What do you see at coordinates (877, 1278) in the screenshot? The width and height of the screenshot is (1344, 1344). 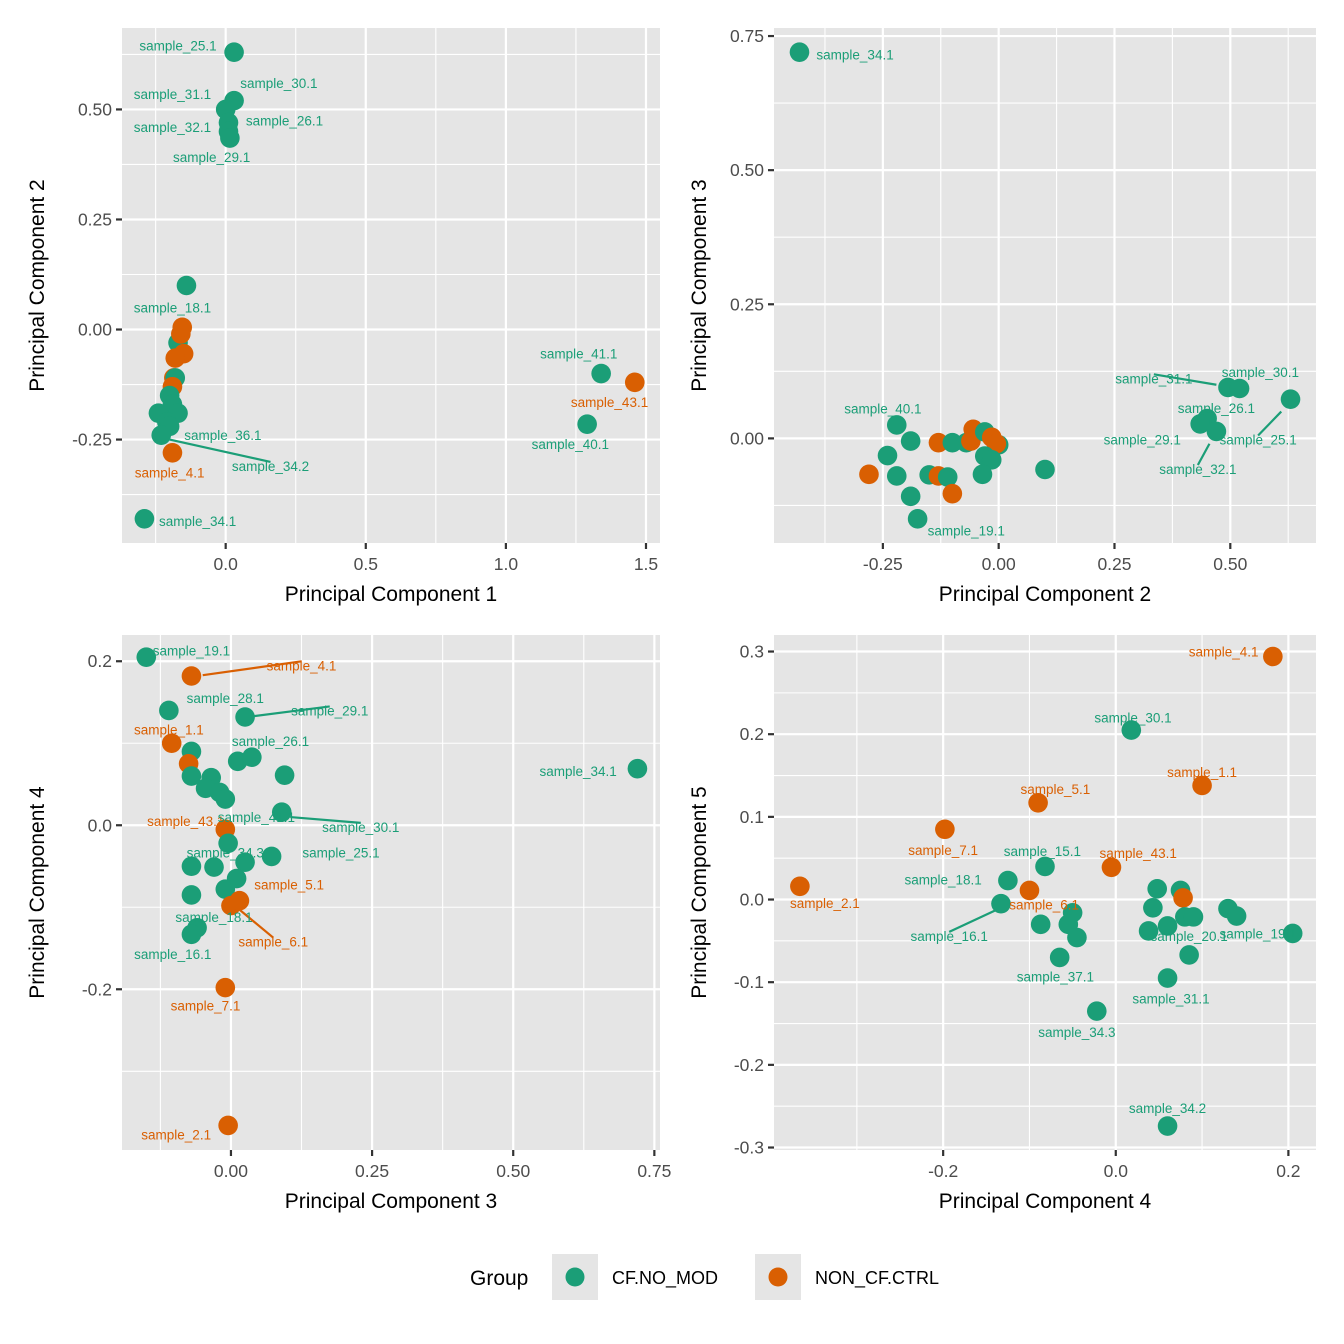 I see `legend-label-non-cf-ctrl: NON_CF.CTRL` at bounding box center [877, 1278].